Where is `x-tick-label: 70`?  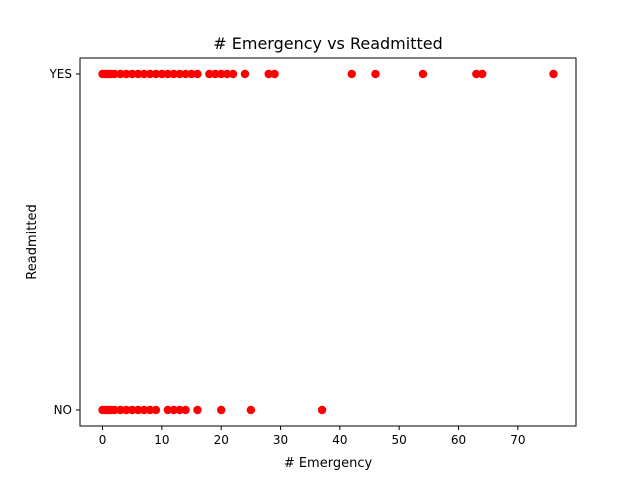 x-tick-label: 70 is located at coordinates (517, 440).